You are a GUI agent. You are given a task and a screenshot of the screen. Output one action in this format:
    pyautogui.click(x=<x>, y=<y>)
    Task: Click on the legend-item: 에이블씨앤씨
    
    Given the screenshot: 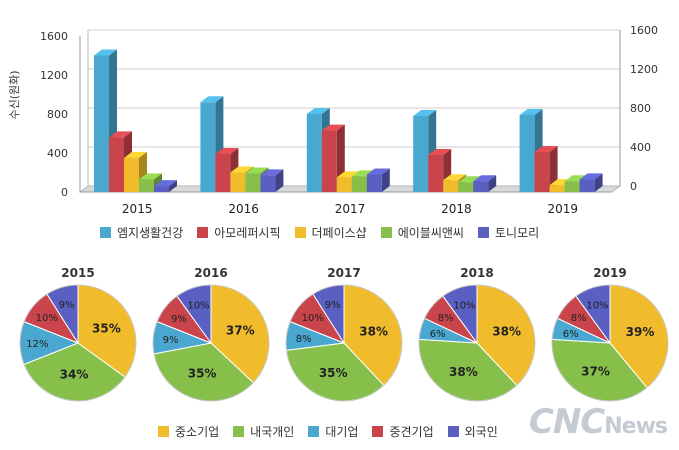 What is the action you would take?
    pyautogui.click(x=422, y=232)
    